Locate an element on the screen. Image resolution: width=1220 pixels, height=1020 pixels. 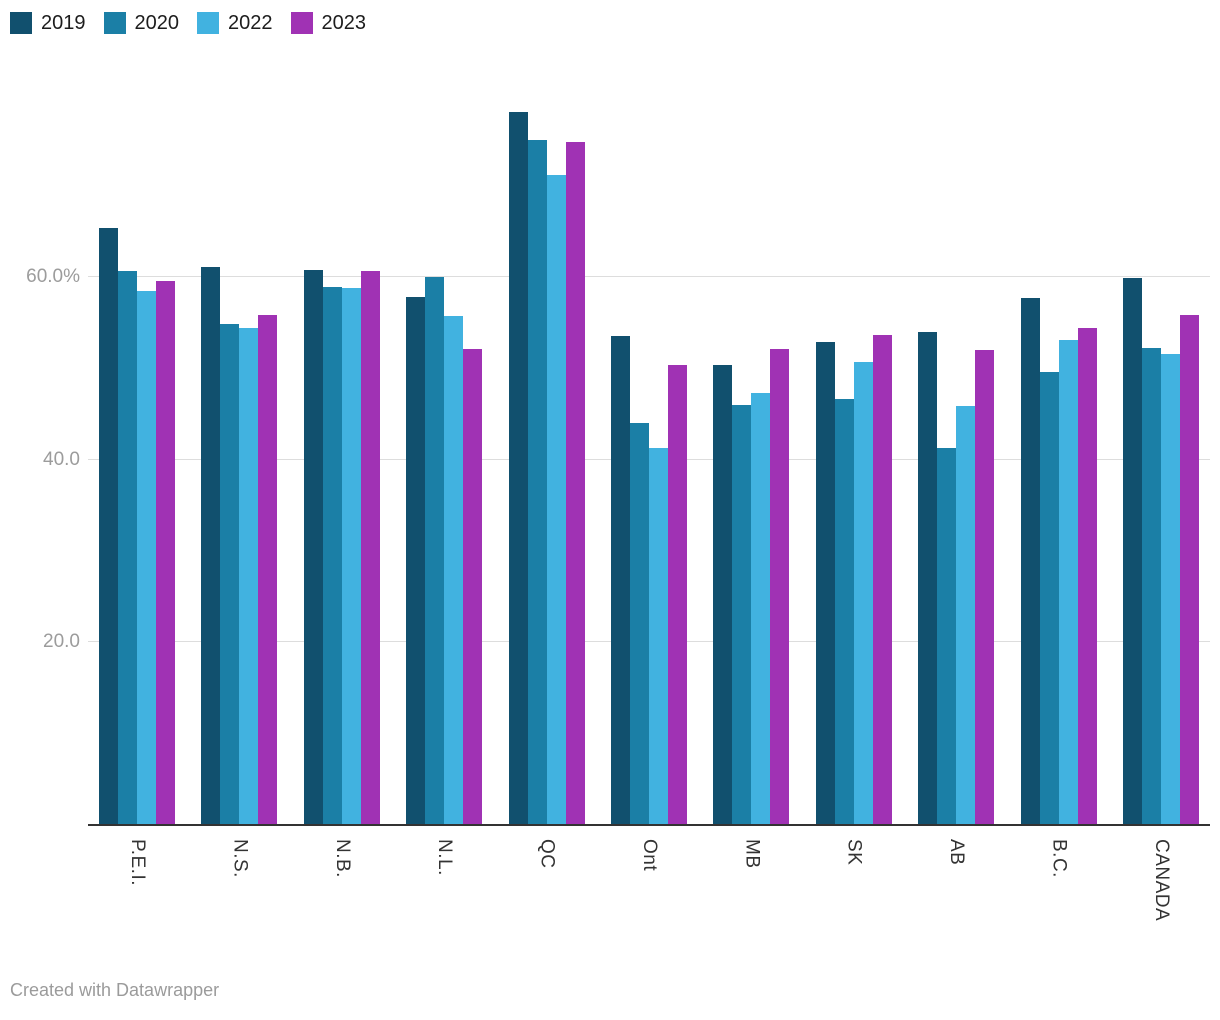
bar-AB-2019 is located at coordinates (928, 578).